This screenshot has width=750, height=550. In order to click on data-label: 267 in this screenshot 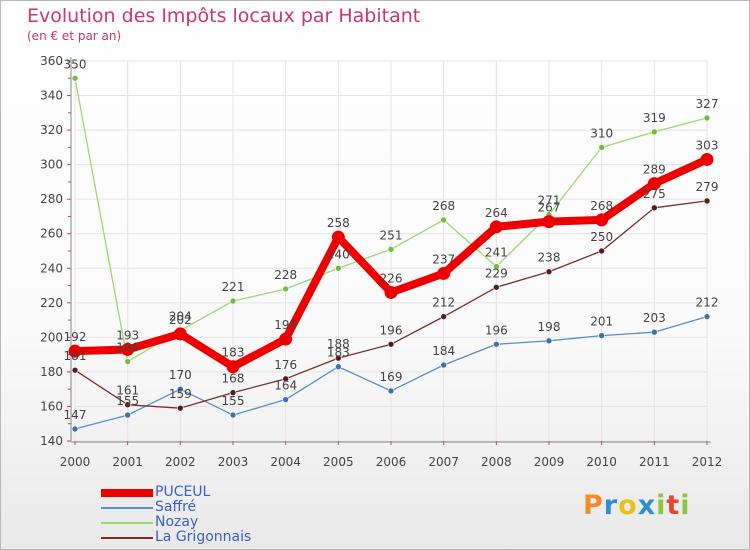, I will do `click(549, 208)`.